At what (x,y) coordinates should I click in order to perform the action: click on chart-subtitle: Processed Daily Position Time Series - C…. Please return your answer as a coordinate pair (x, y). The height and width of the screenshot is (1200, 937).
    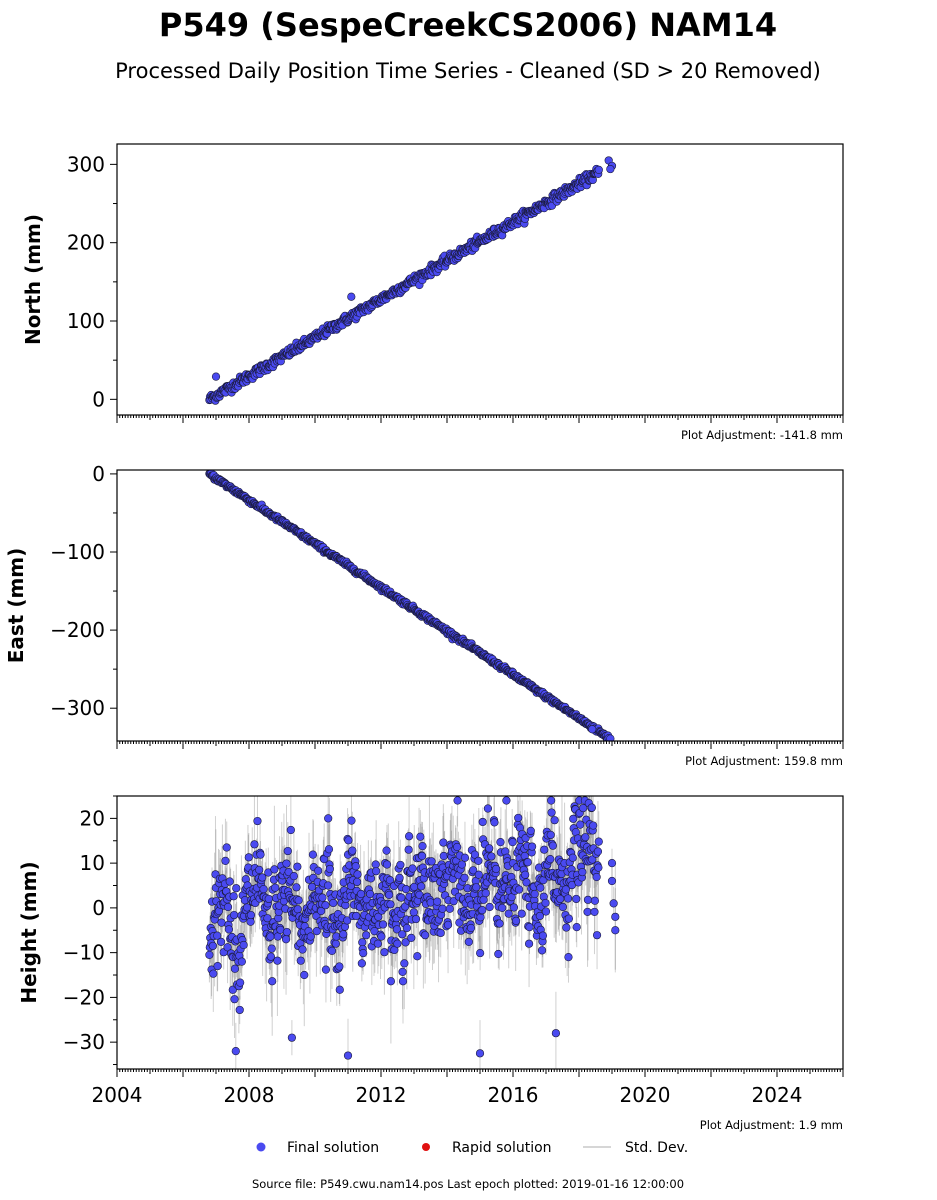
    Looking at the image, I should click on (468, 71).